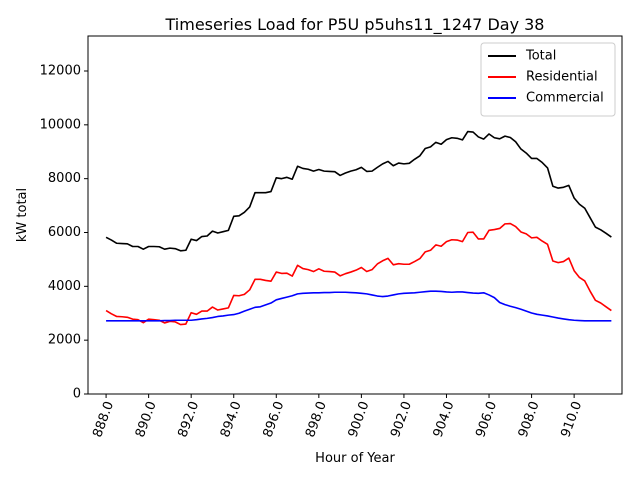 The height and width of the screenshot is (480, 640). What do you see at coordinates (540, 56) in the screenshot?
I see `legend-label-total: Total` at bounding box center [540, 56].